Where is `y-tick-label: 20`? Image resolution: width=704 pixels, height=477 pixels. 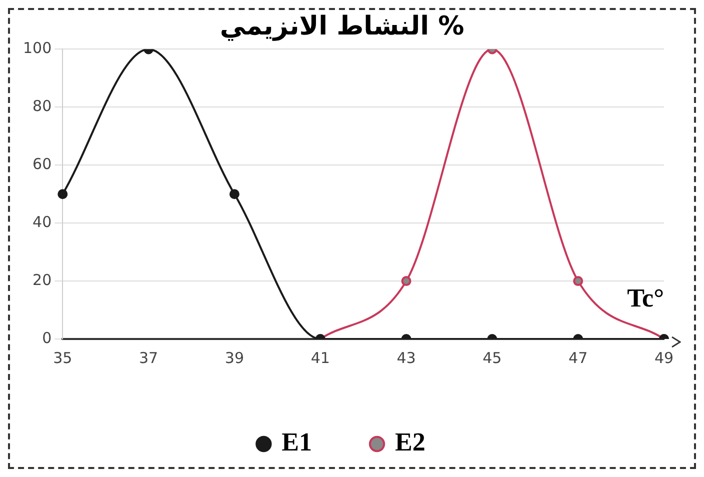
y-tick-label: 20 is located at coordinates (42, 279).